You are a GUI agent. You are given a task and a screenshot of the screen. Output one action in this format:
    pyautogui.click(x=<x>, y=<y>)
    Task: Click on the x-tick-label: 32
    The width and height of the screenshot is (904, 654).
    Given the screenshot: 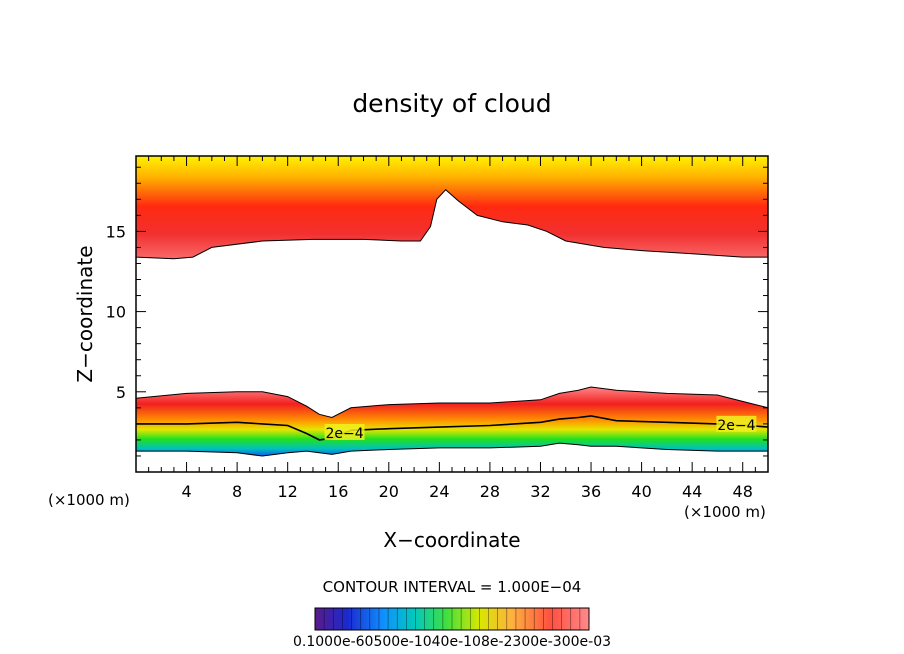 What is the action you would take?
    pyautogui.click(x=540, y=491)
    